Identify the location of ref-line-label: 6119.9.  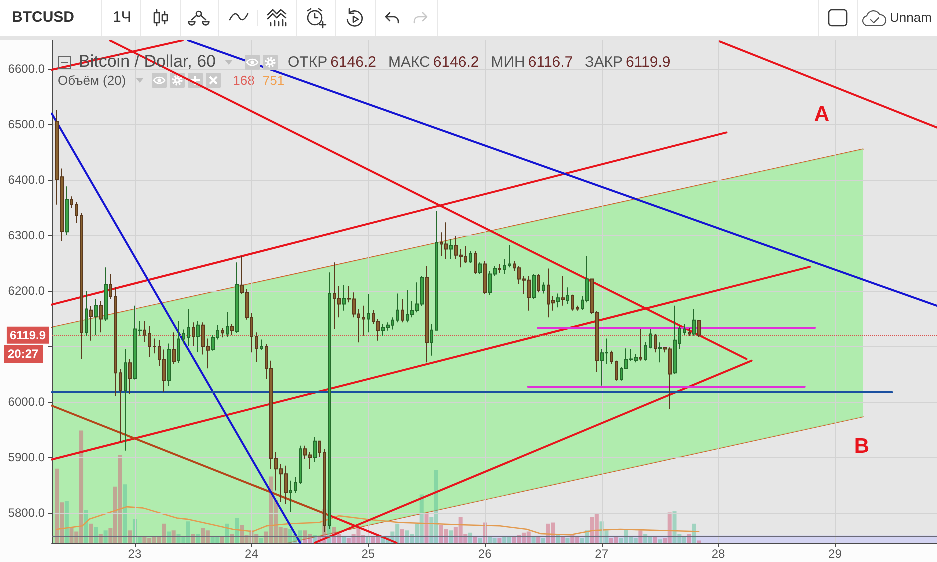
(28, 335).